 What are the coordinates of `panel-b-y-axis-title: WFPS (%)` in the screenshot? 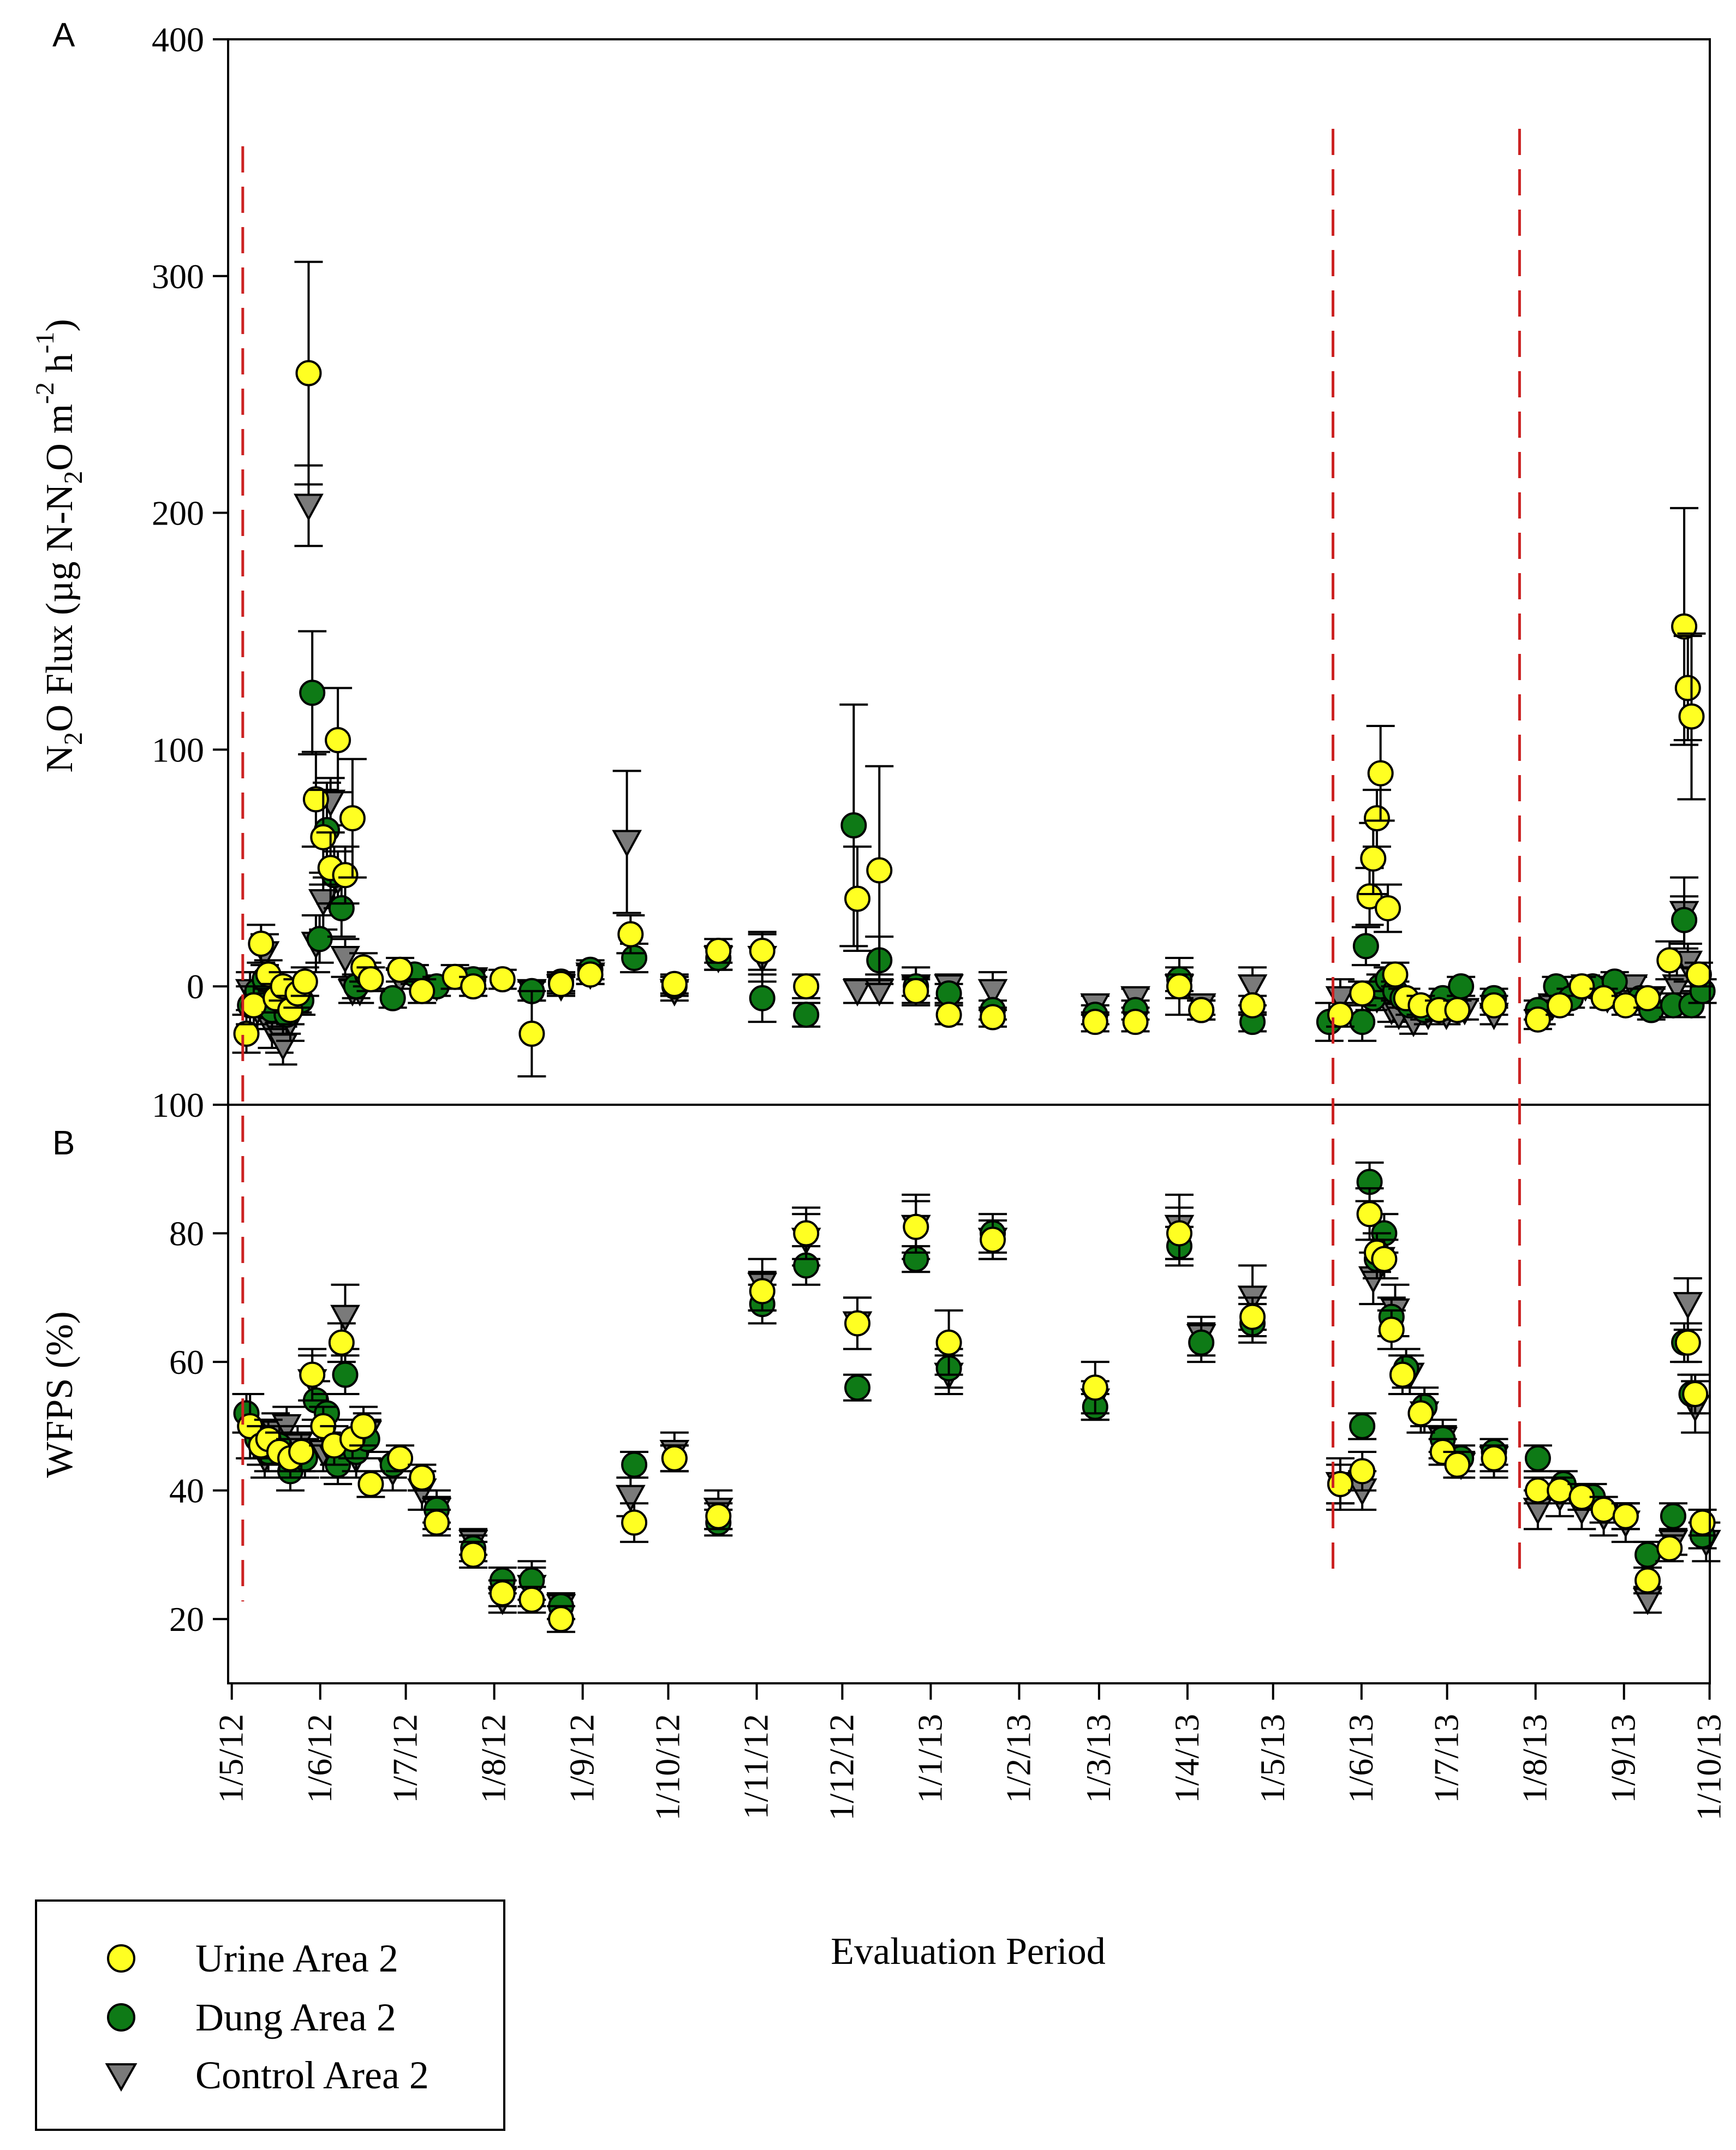 It's located at (60, 1394).